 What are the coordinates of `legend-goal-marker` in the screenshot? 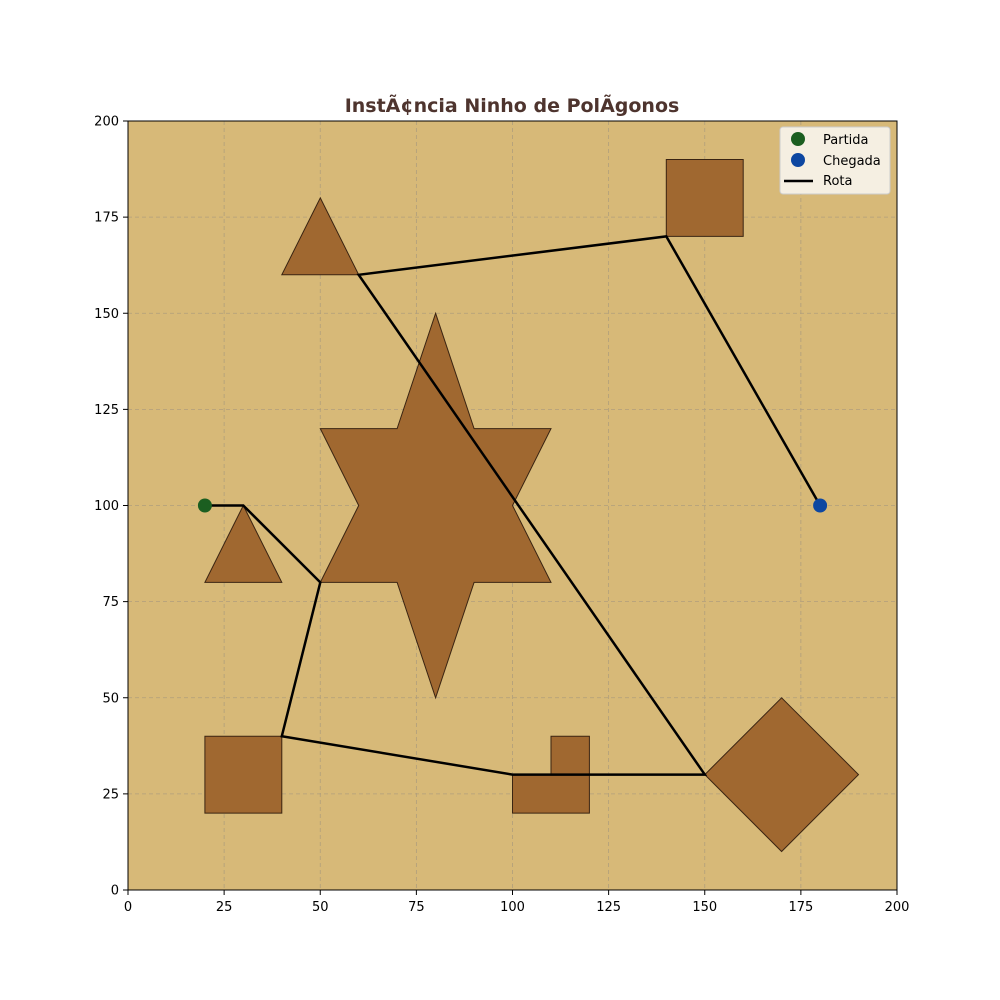 It's located at (798, 160).